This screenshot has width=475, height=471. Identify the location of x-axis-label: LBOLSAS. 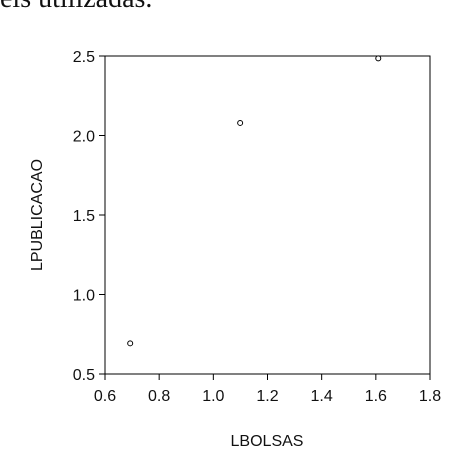
(267, 441).